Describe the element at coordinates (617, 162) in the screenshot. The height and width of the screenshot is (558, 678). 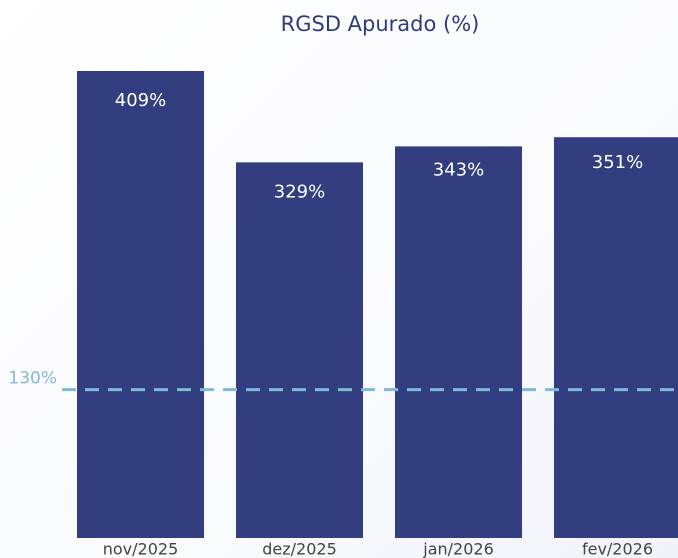
I see `data-label: 351%` at that location.